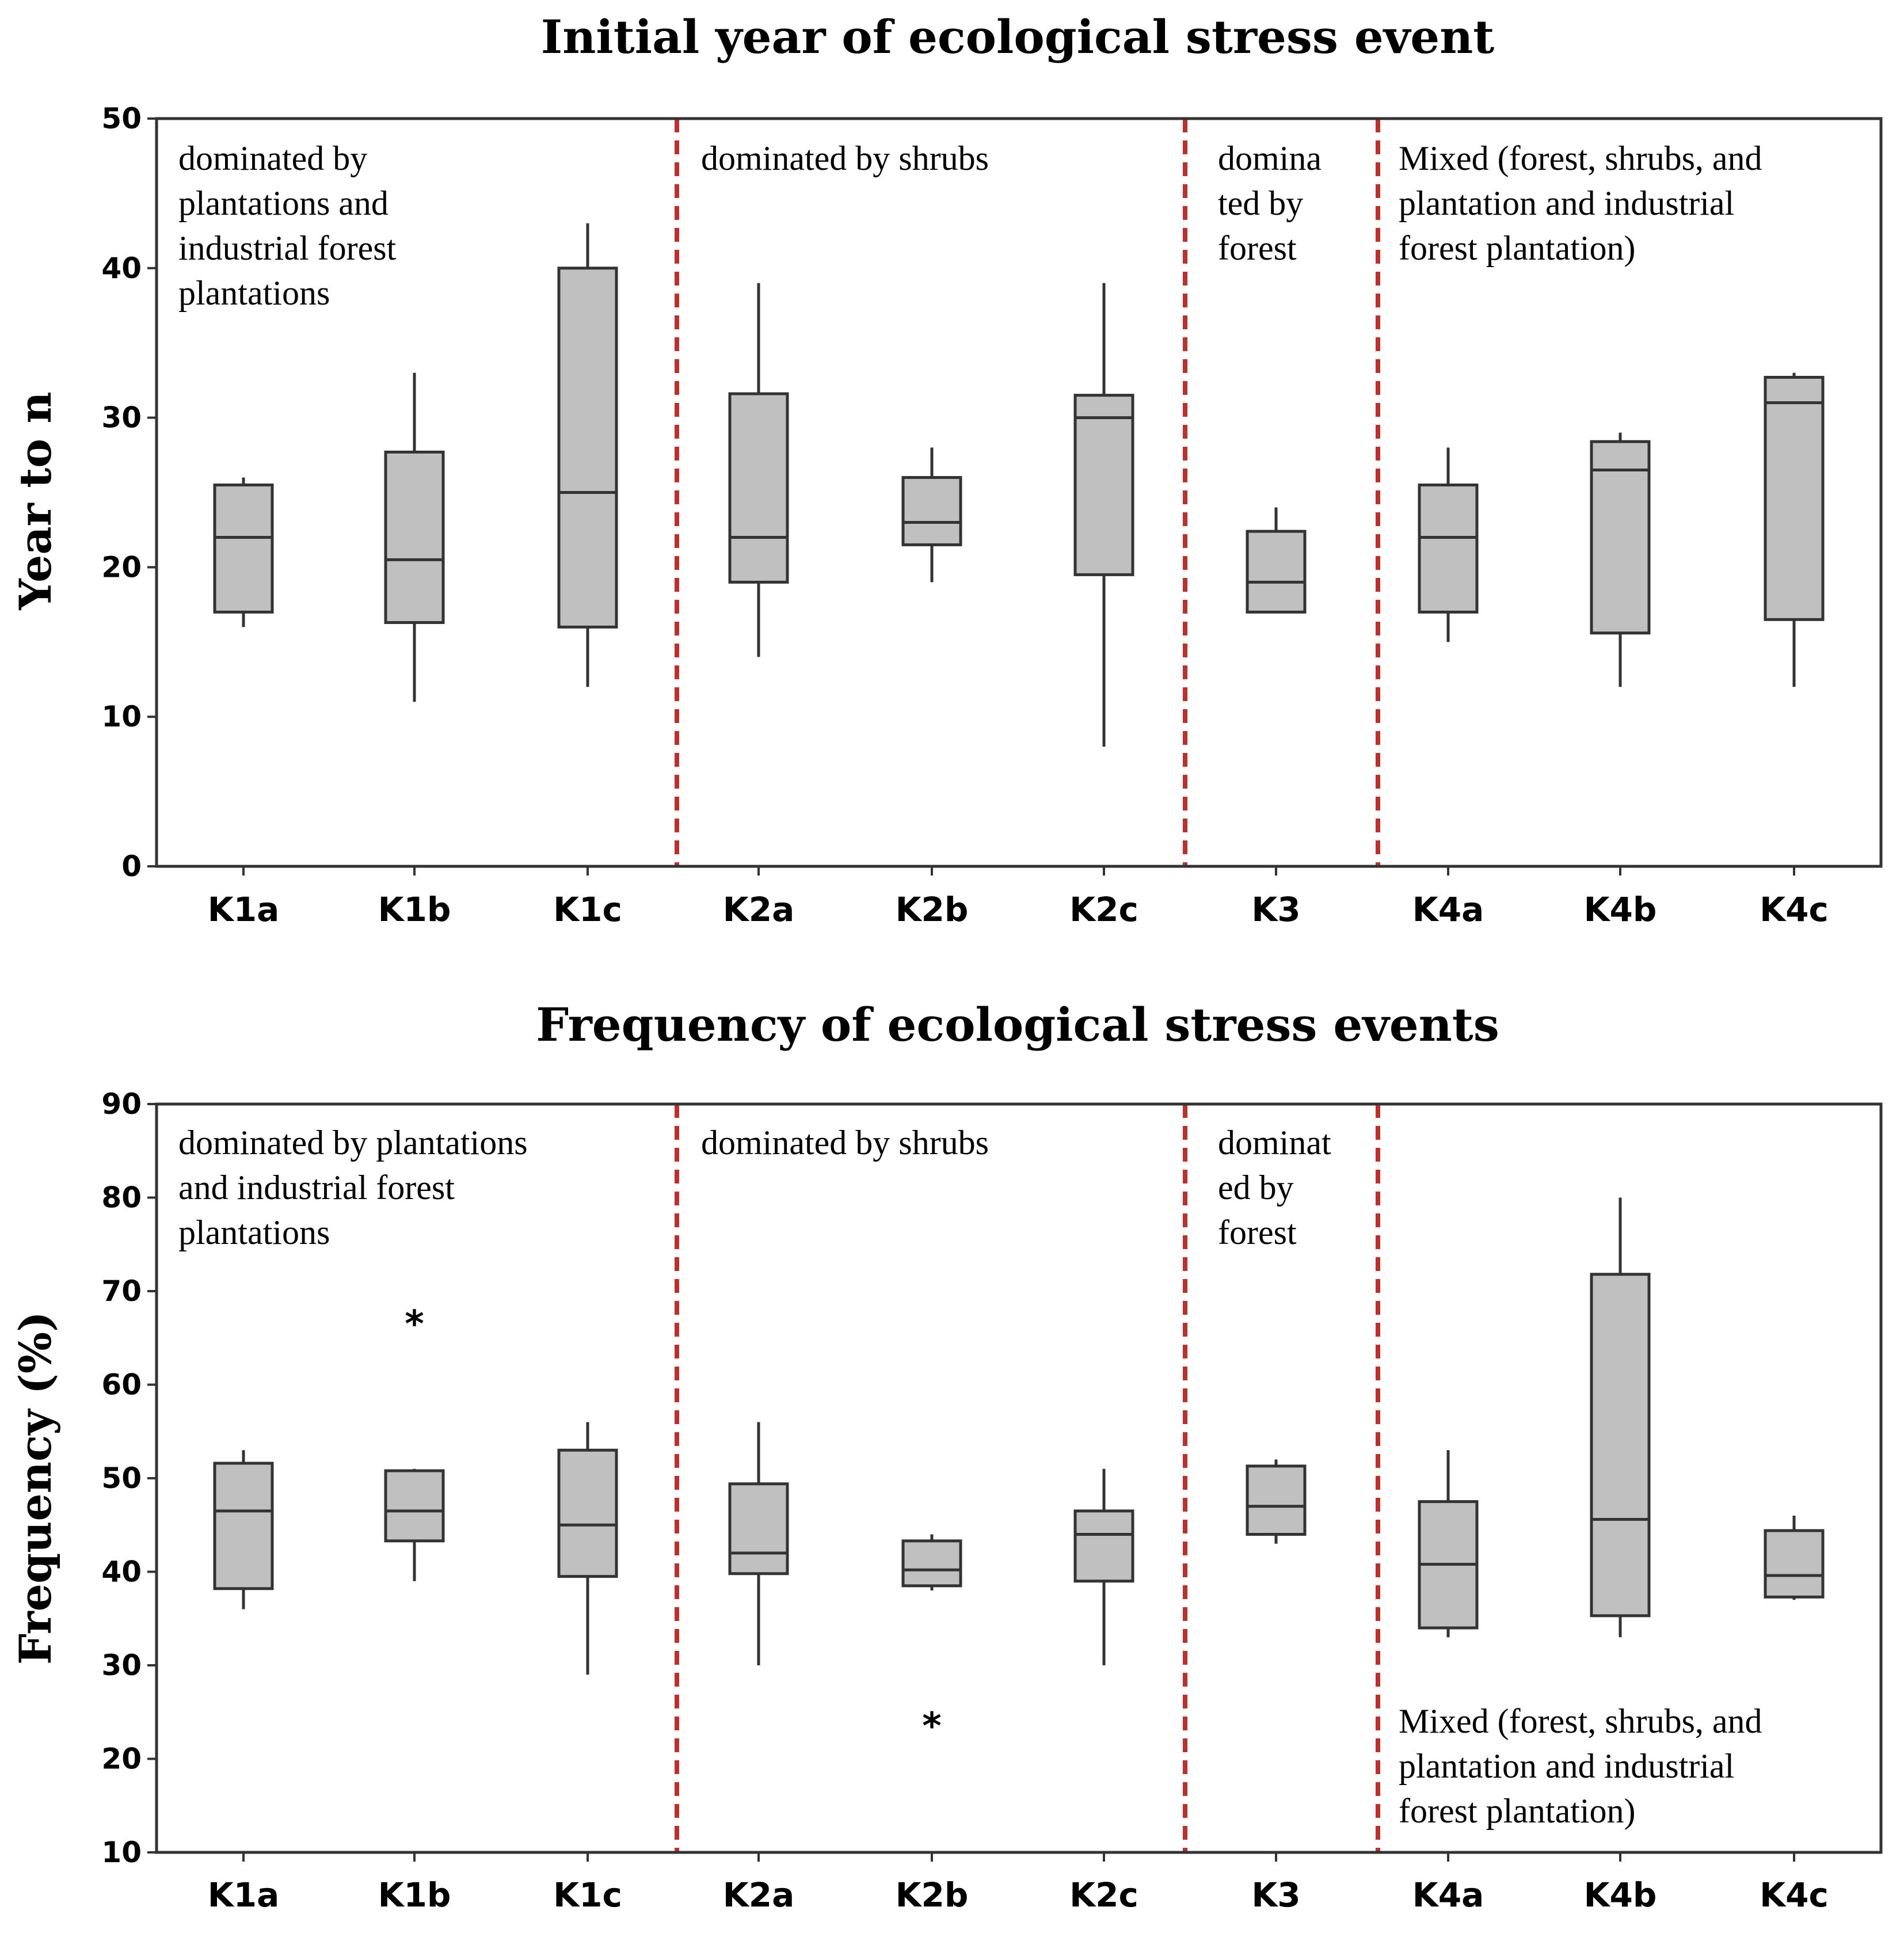 Image resolution: width=1904 pixels, height=1937 pixels. What do you see at coordinates (121, 1198) in the screenshot?
I see `y-tick-label: 80` at bounding box center [121, 1198].